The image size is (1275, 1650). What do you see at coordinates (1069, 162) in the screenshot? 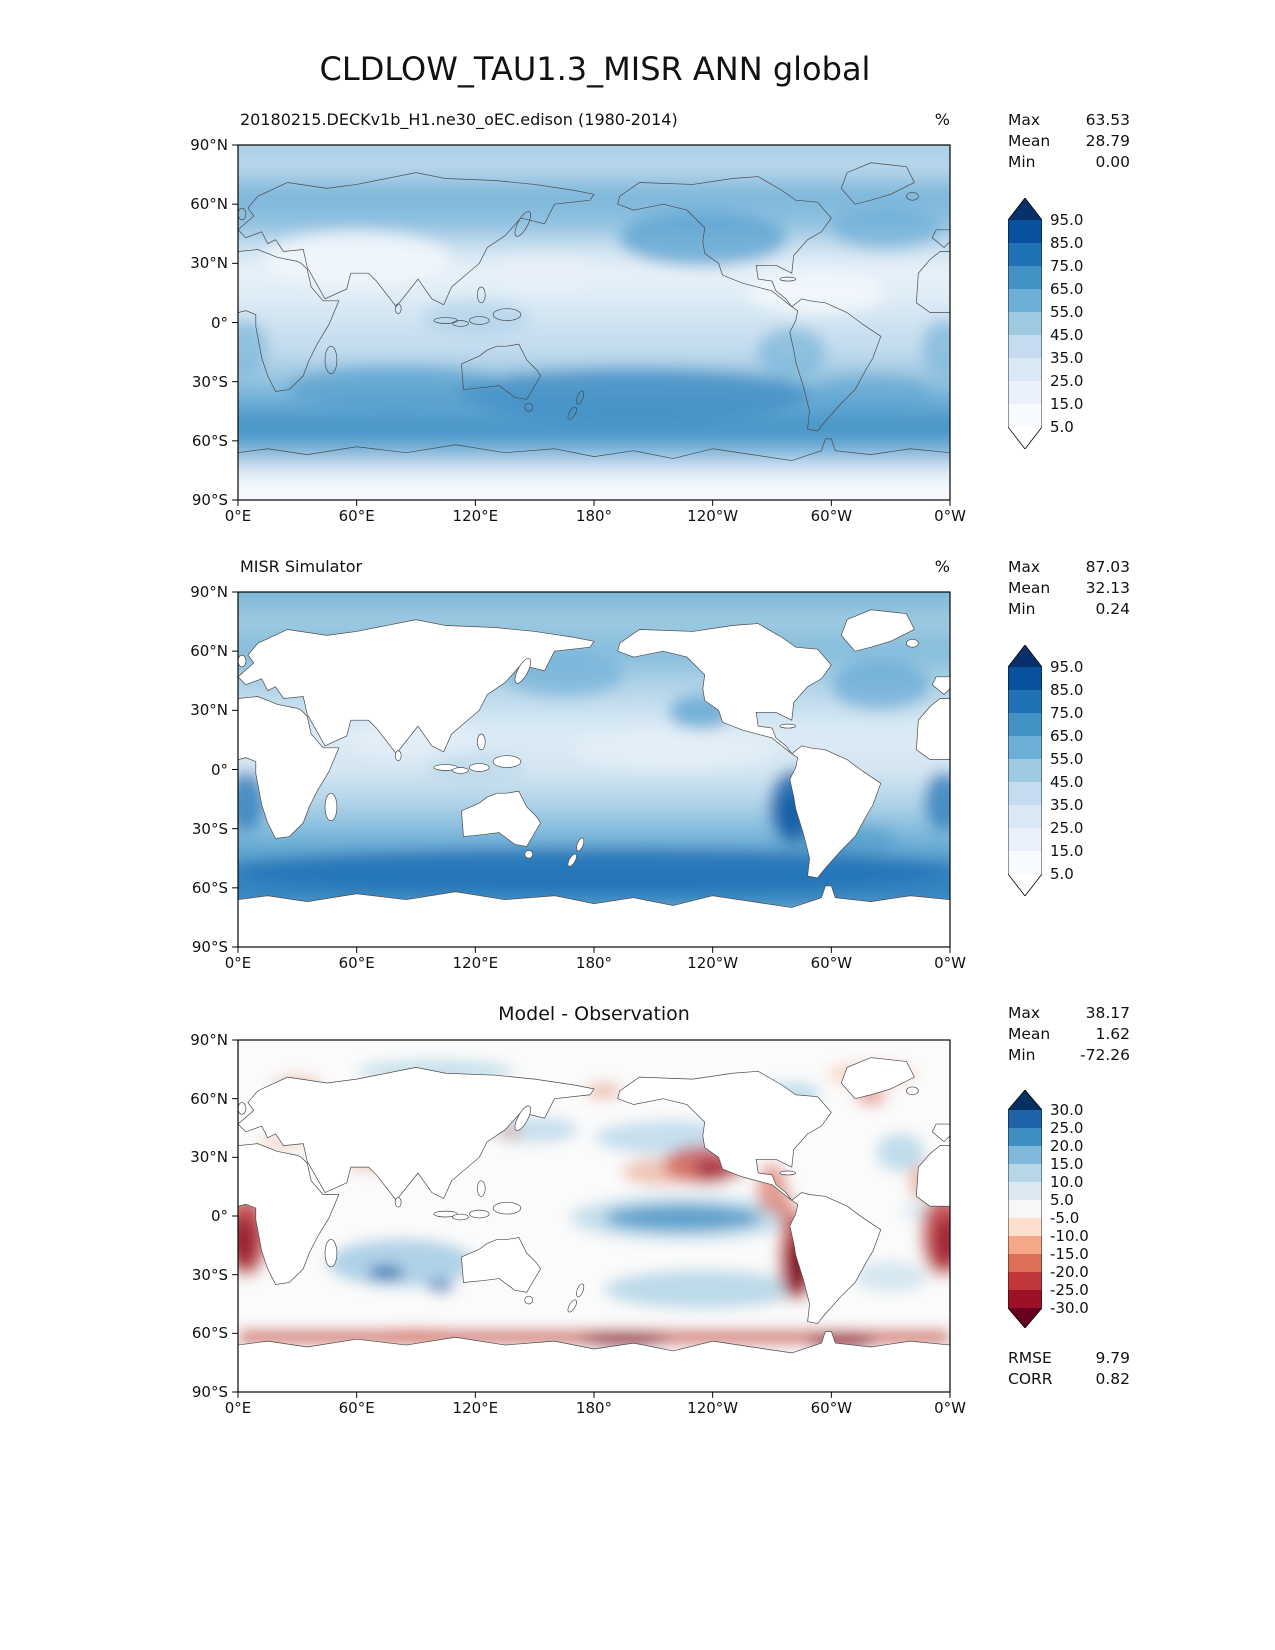
I see `stat-row: Min 0.00` at bounding box center [1069, 162].